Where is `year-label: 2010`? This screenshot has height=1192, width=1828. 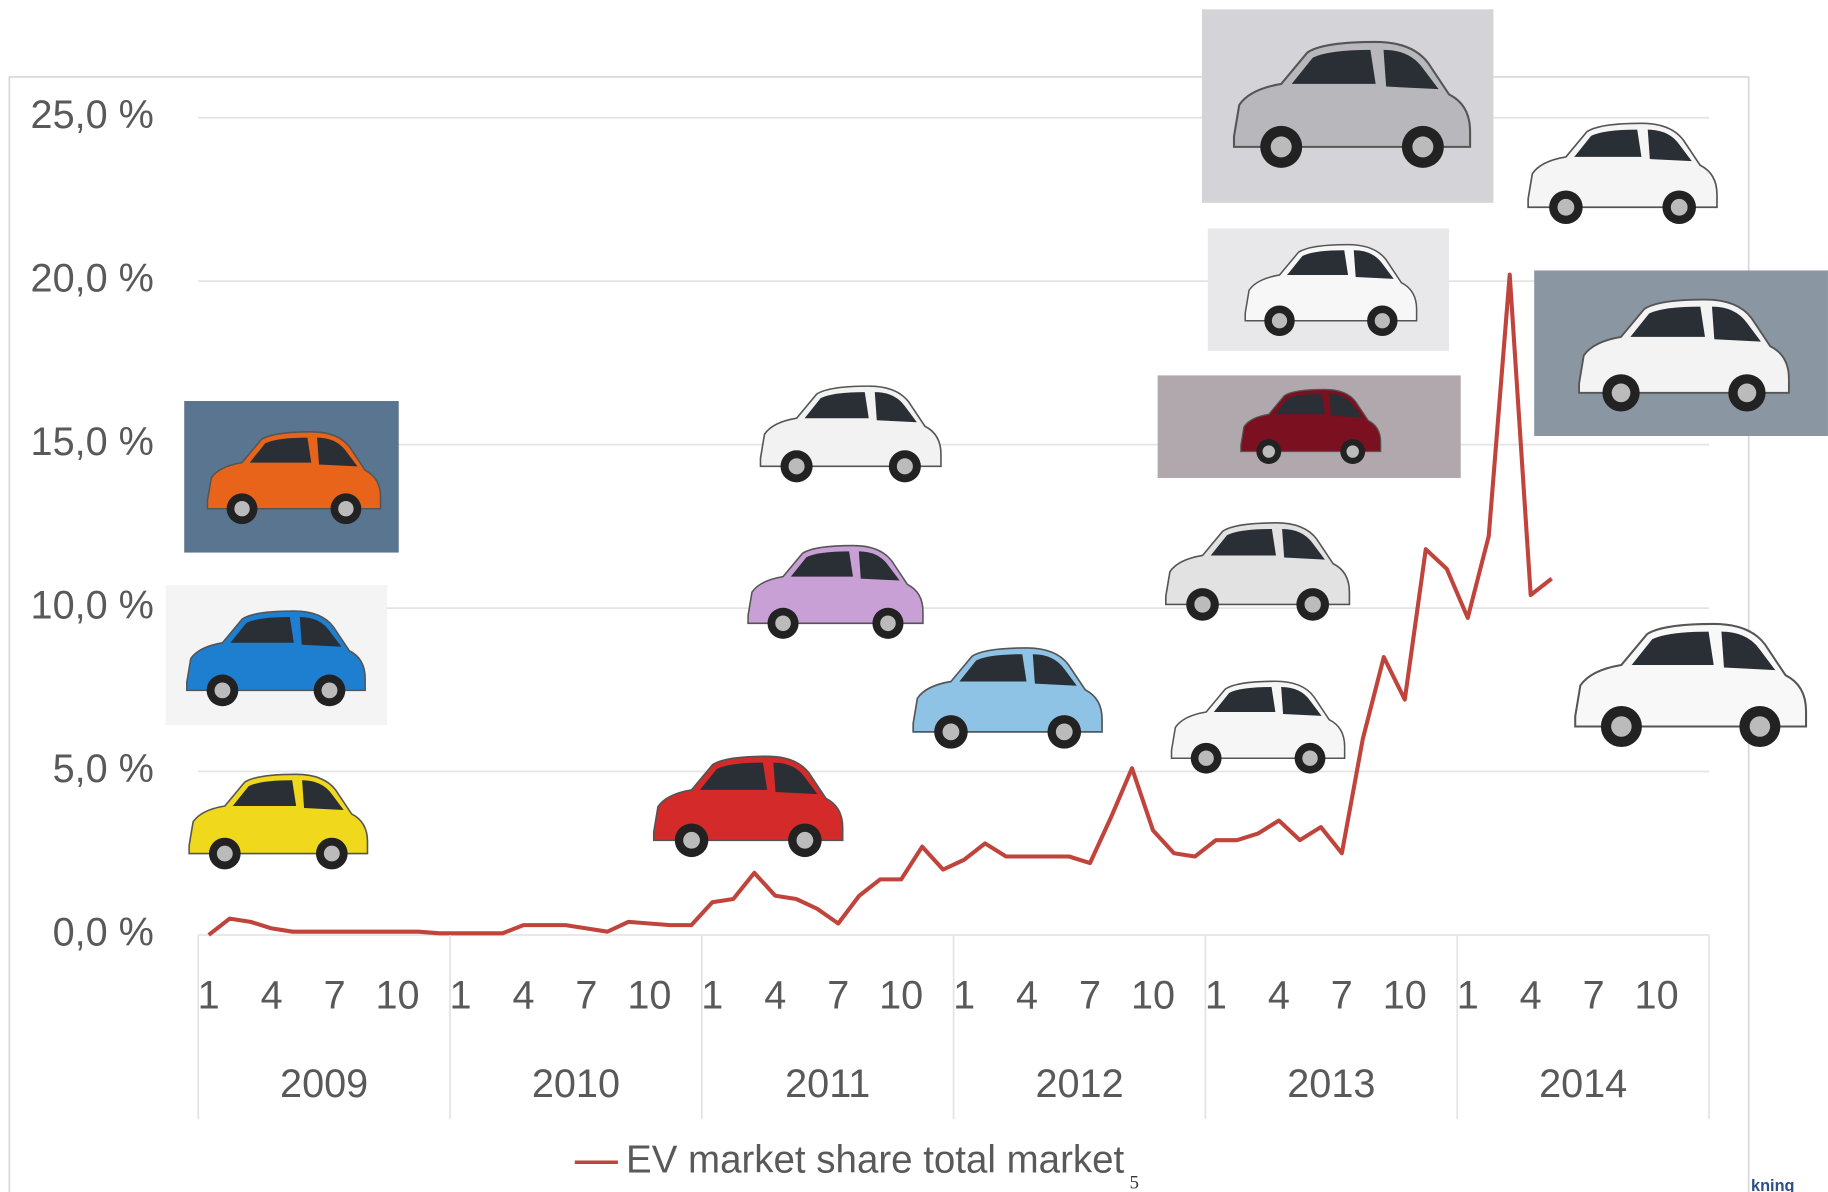
year-label: 2010 is located at coordinates (576, 1084).